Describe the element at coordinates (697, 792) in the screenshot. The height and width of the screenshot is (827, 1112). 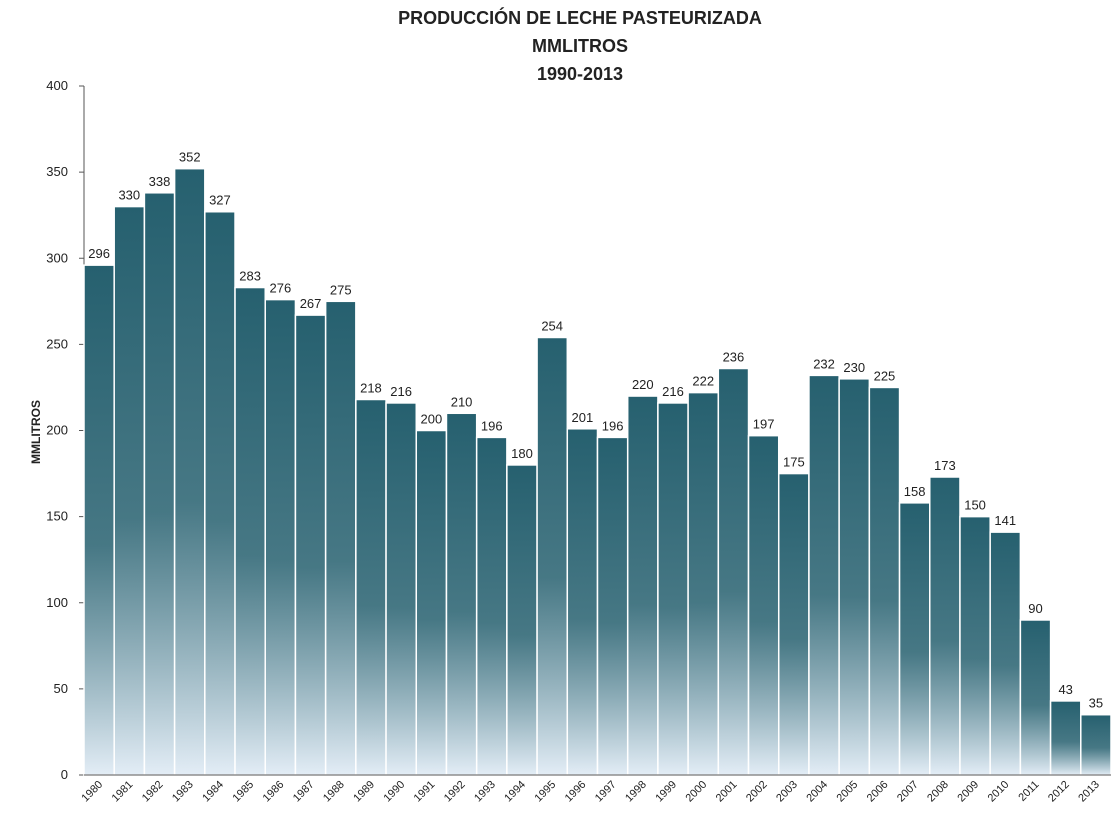
I see `x-tick-label: 2000` at that location.